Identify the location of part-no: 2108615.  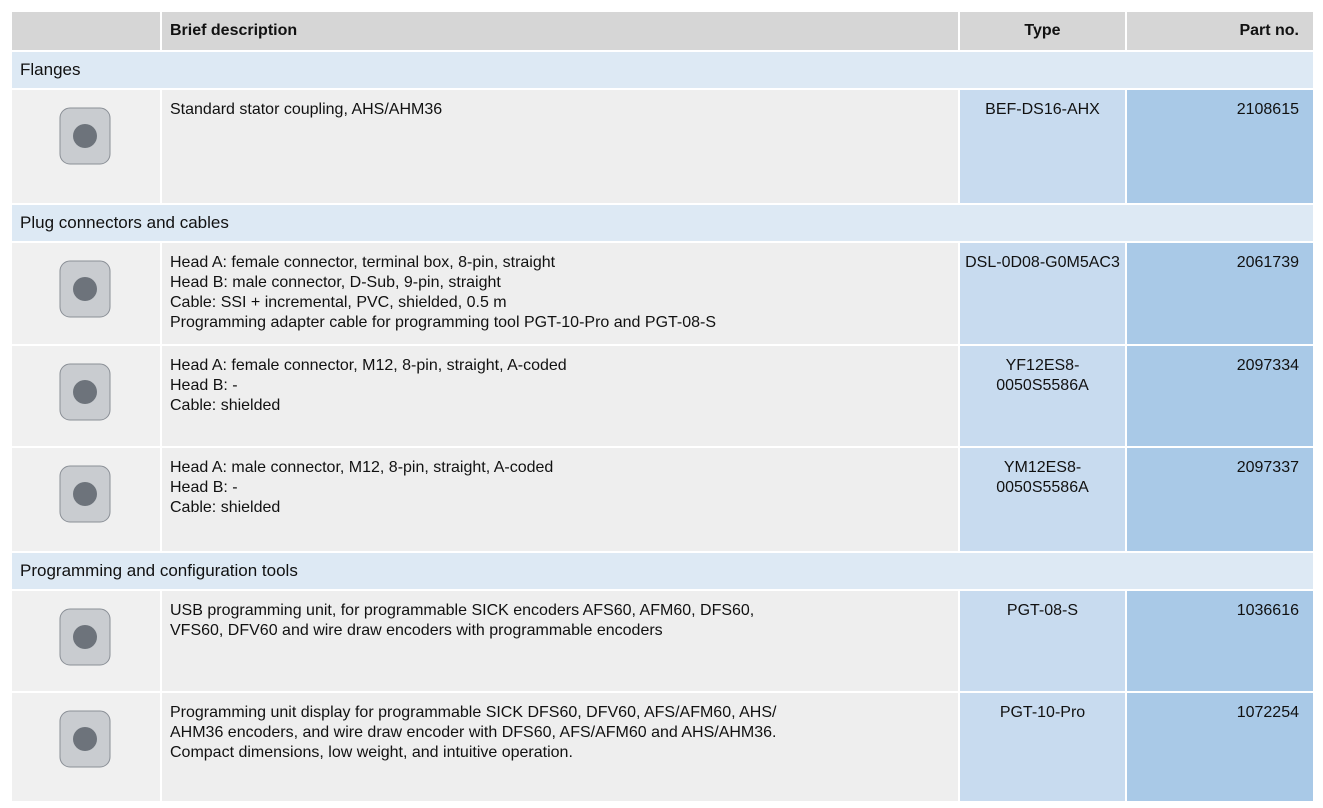
(1220, 146).